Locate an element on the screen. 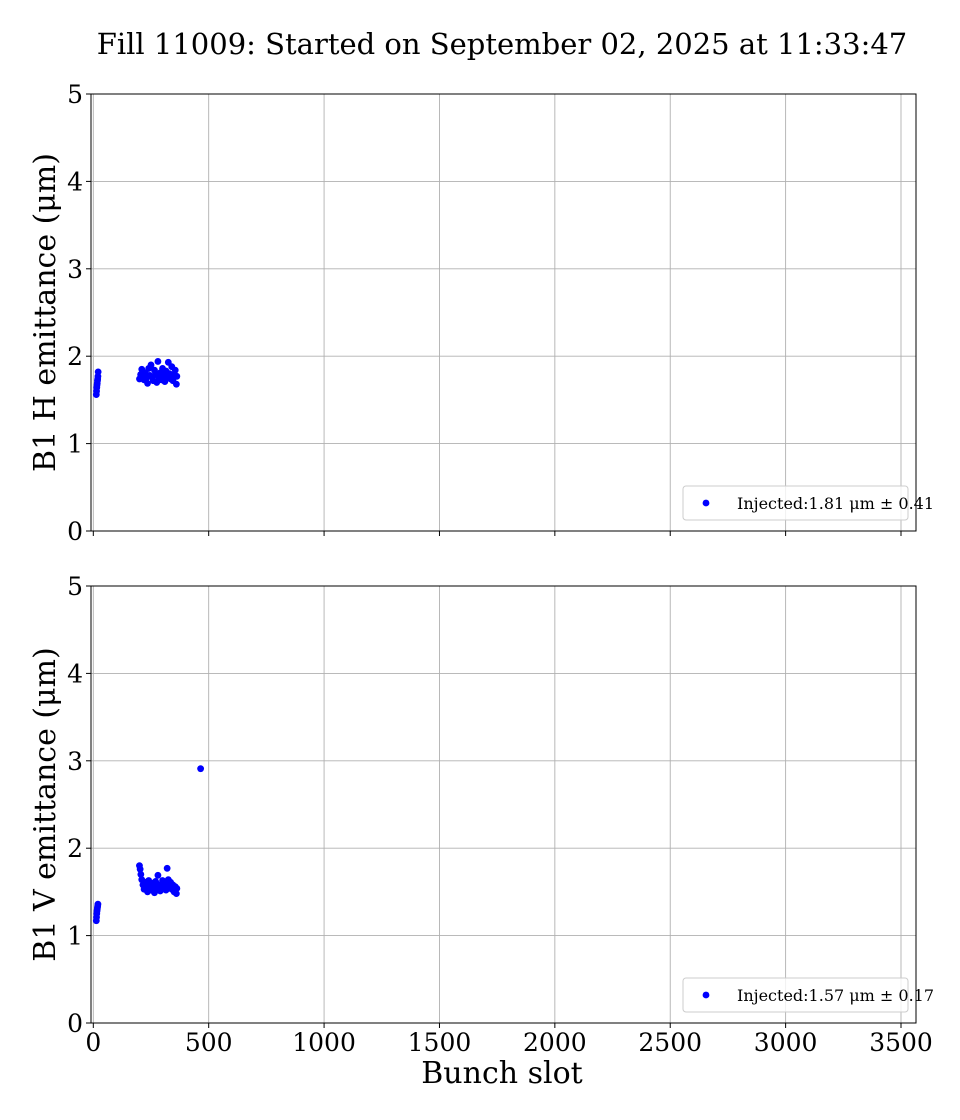  y-axis-label: B1 H emittance (μm) is located at coordinates (45, 312).